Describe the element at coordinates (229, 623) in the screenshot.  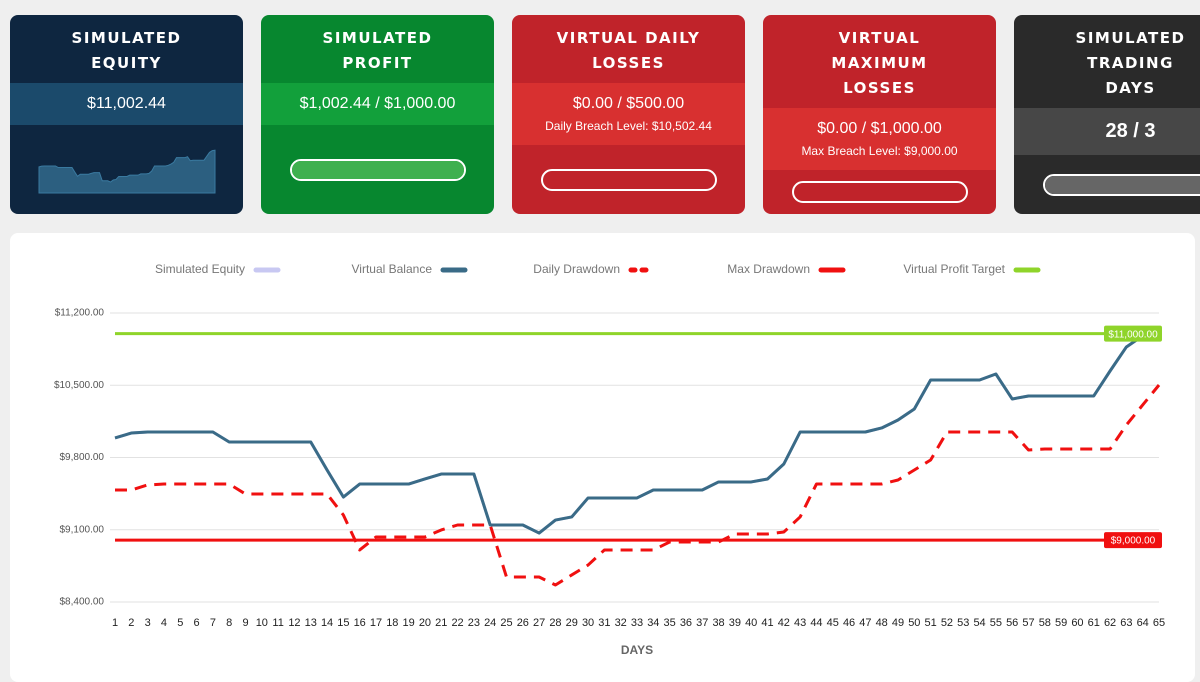
I see `x-tick-label: 8` at that location.